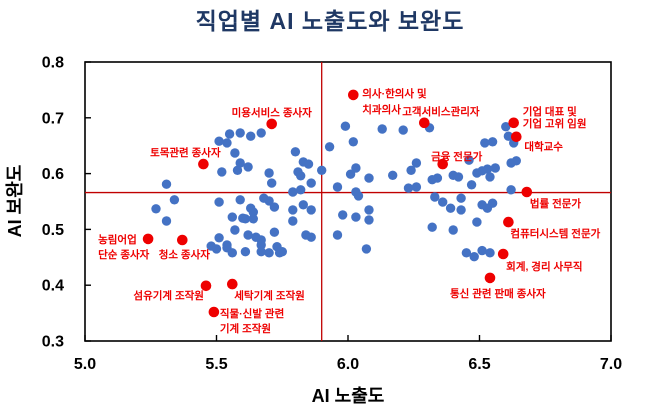  I want to click on point-label: 청소 종사자, so click(185, 254).